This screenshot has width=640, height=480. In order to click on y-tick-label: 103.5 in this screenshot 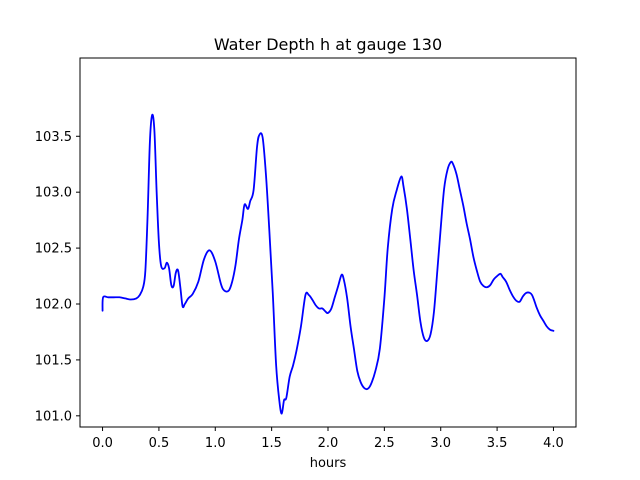, I will do `click(53, 137)`.